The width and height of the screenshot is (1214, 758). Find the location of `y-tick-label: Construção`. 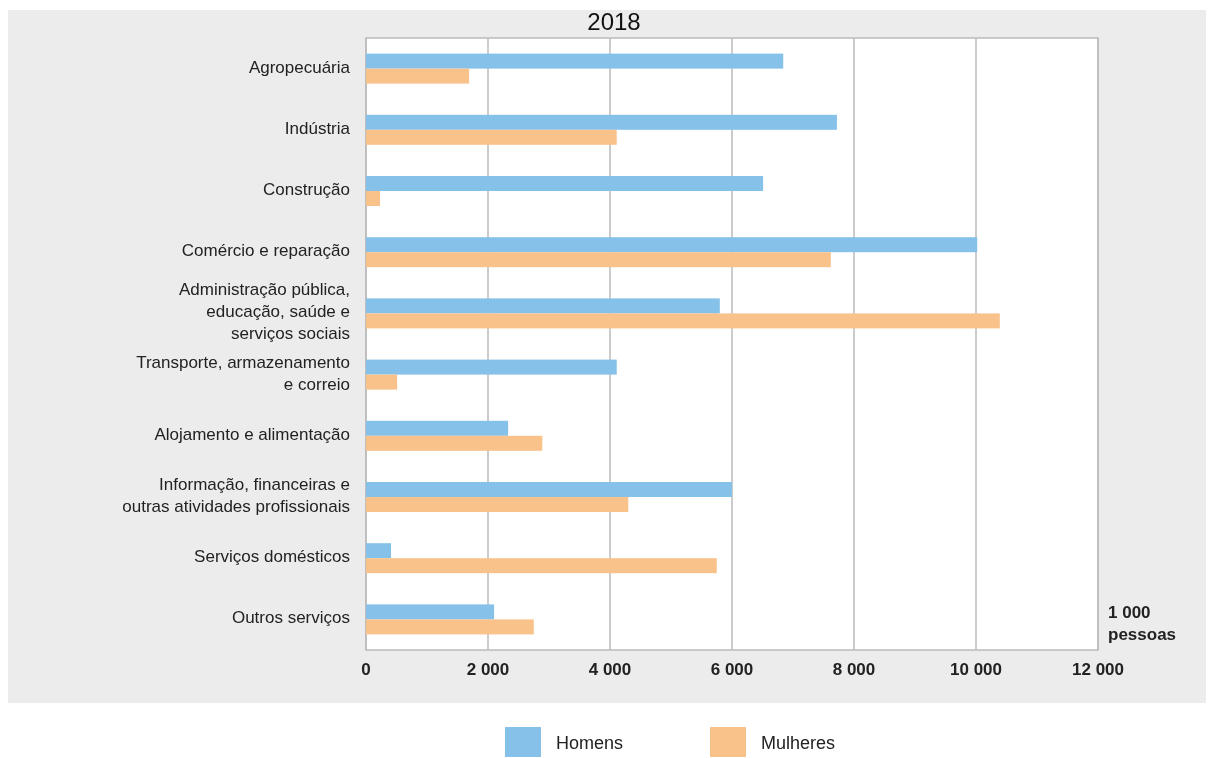

y-tick-label: Construção is located at coordinates (306, 190).